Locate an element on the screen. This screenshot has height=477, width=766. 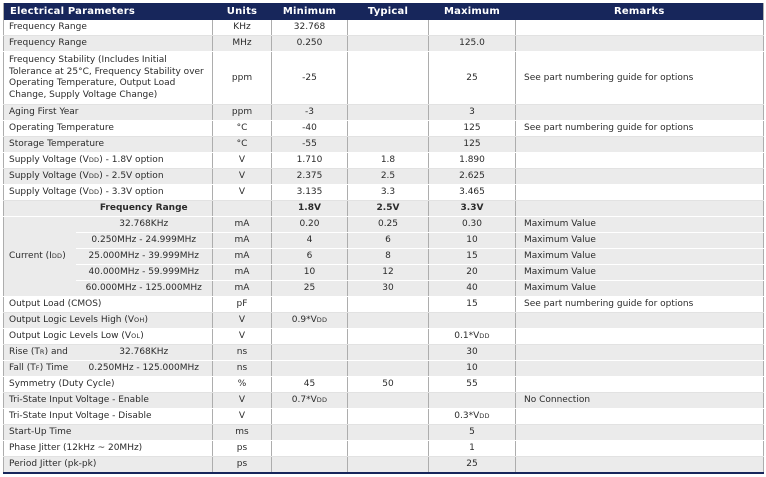
cell-units: ns is located at coordinates (242, 352).